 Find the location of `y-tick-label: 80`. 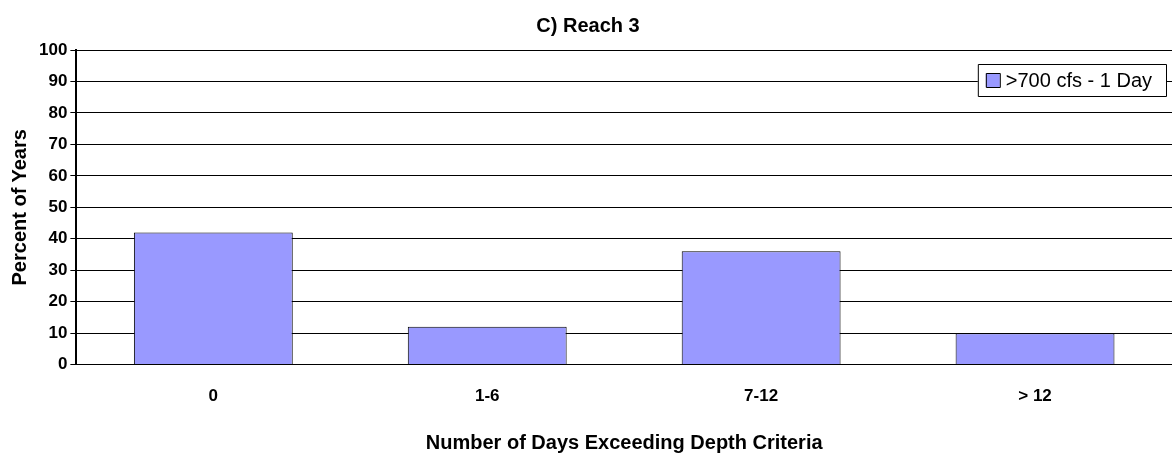

y-tick-label: 80 is located at coordinates (58, 112).